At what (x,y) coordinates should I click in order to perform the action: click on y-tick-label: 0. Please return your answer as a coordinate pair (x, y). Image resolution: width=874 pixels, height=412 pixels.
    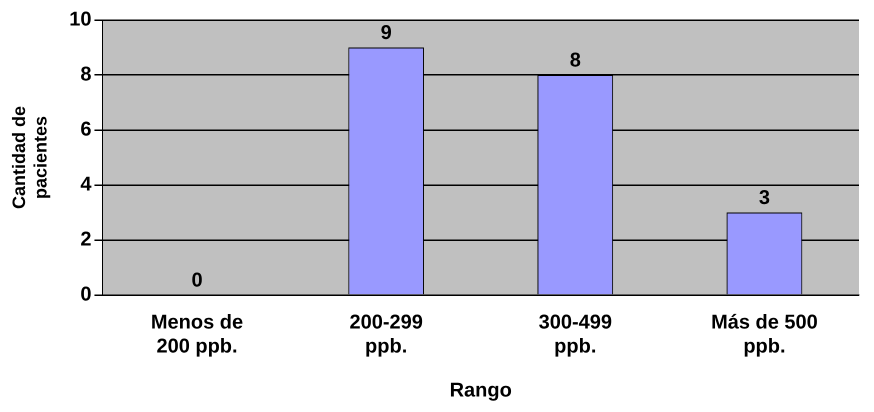
    Looking at the image, I should click on (86, 295).